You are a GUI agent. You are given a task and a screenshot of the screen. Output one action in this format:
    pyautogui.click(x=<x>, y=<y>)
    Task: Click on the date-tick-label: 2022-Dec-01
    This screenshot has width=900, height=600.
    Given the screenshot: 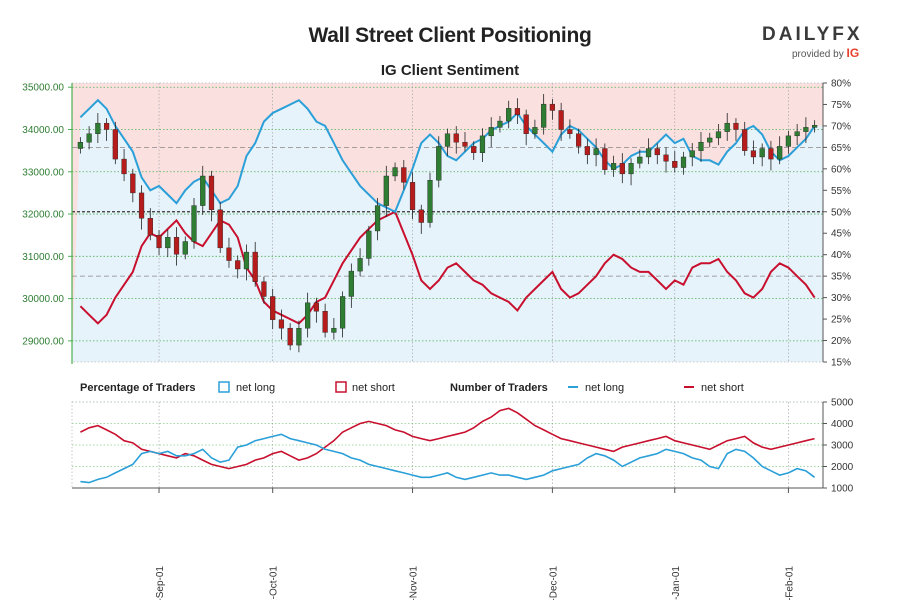 What is the action you would take?
    pyautogui.click(x=553, y=583)
    